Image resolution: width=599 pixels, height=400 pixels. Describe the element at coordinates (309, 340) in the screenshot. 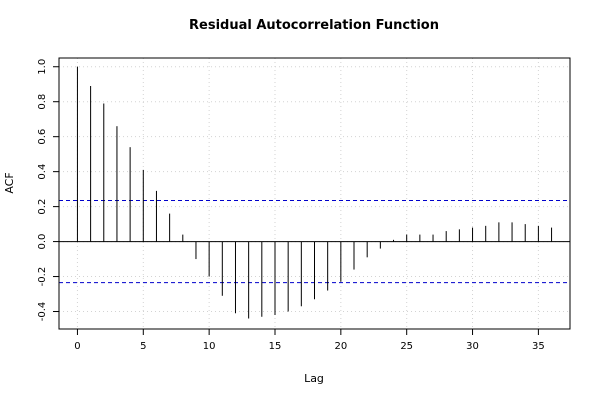

I see `x-axis: 0 5 10 15 20 25 30 35` at that location.